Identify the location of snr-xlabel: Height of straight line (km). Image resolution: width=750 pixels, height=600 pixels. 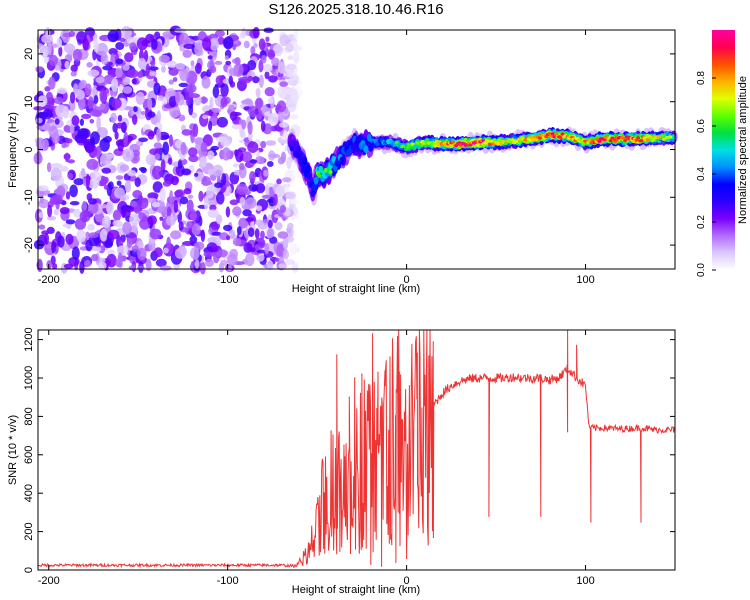
(356, 590).